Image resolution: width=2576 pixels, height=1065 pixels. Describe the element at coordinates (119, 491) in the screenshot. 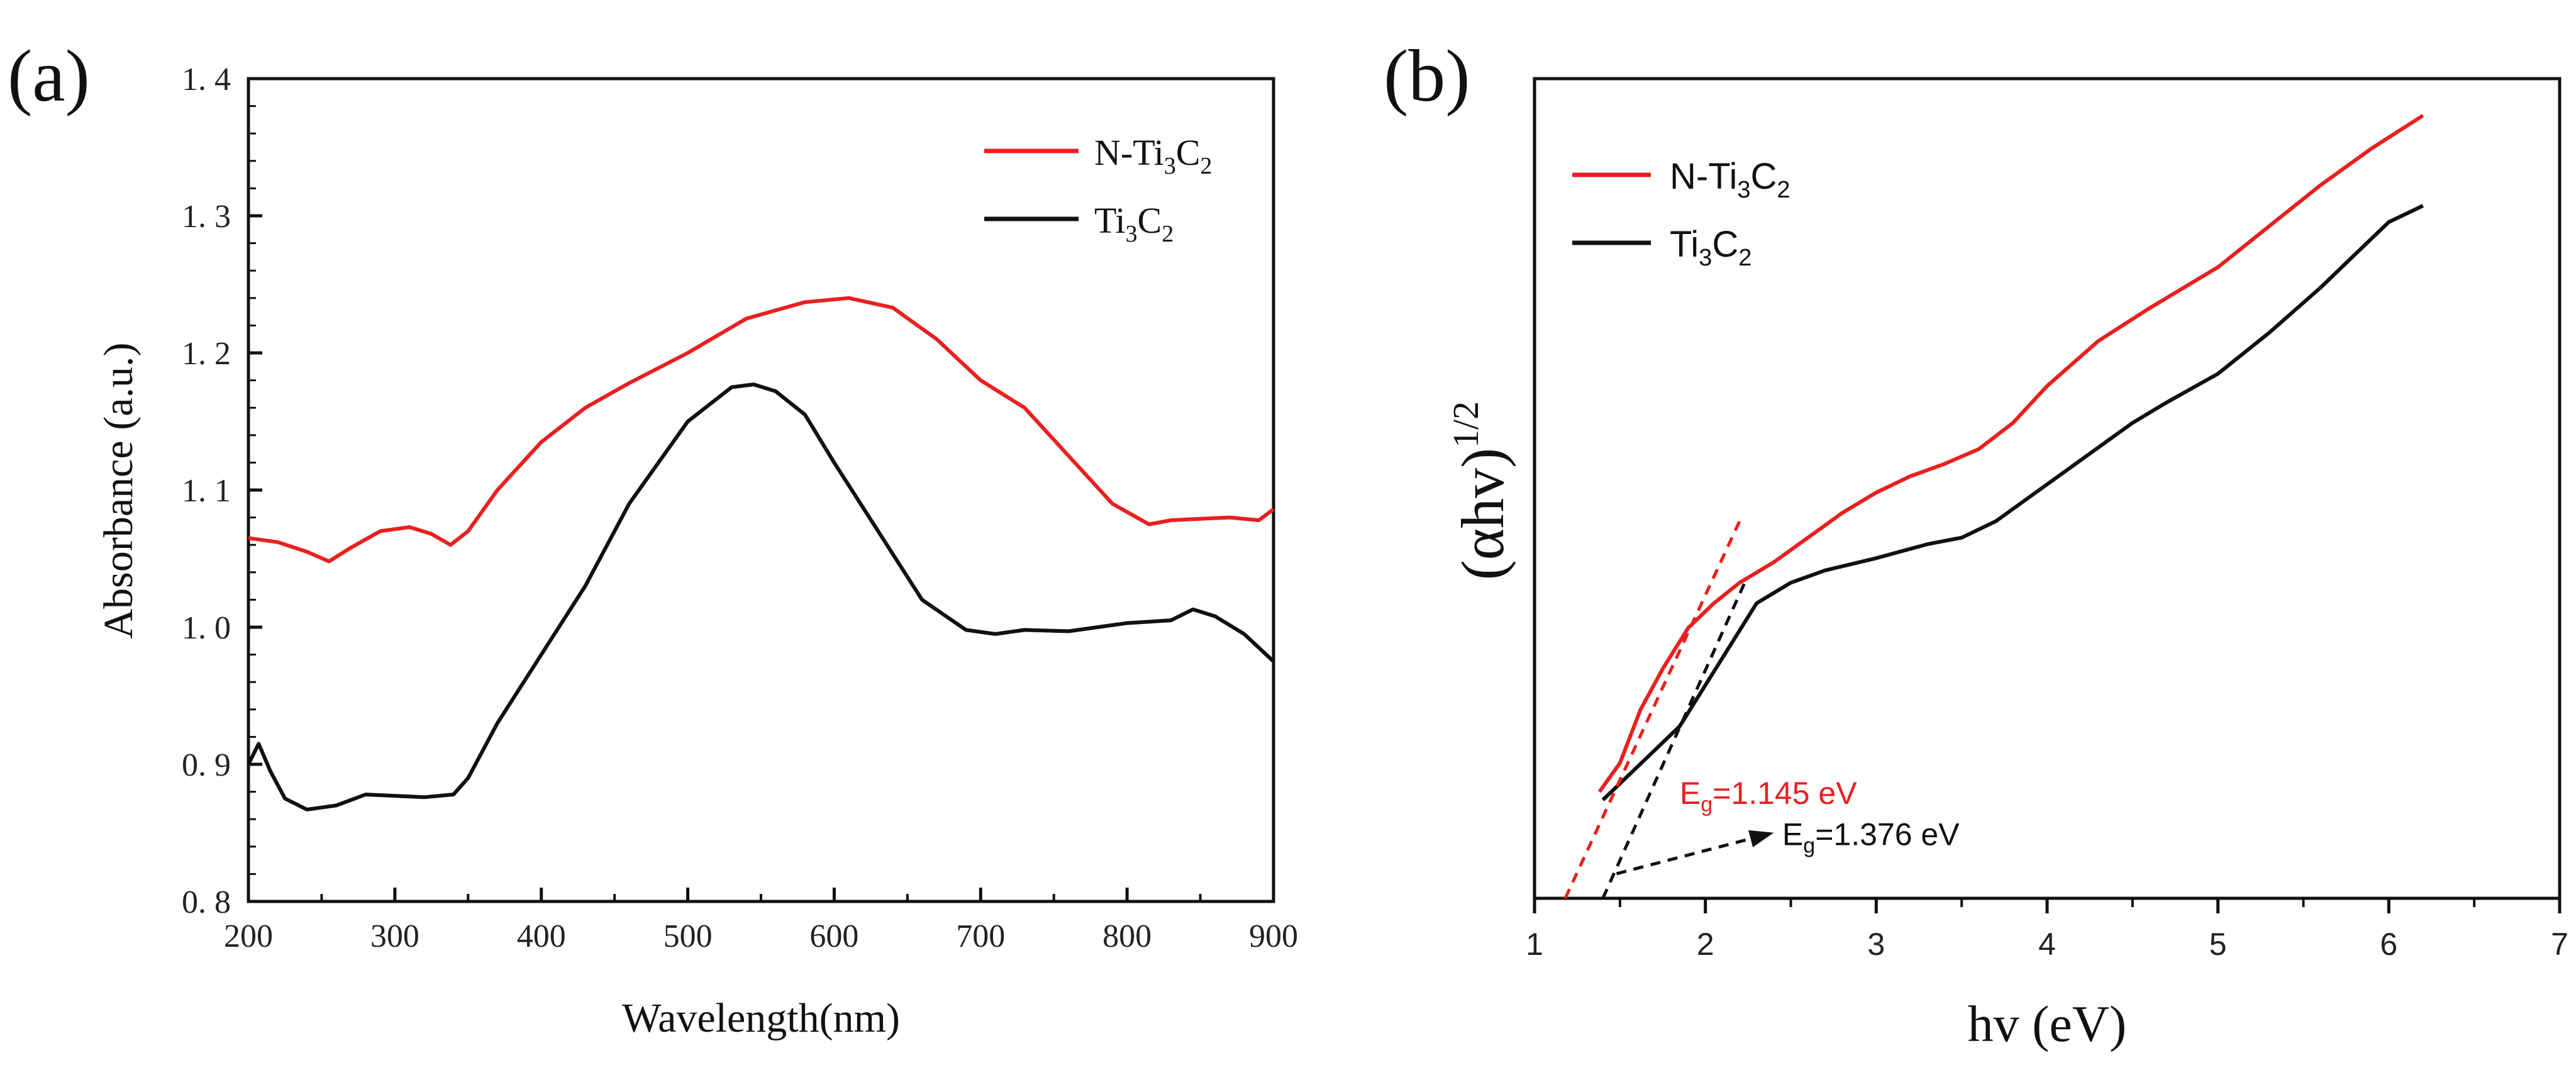

I see `a-y-axis-title: Absorbance (a.u.)` at that location.